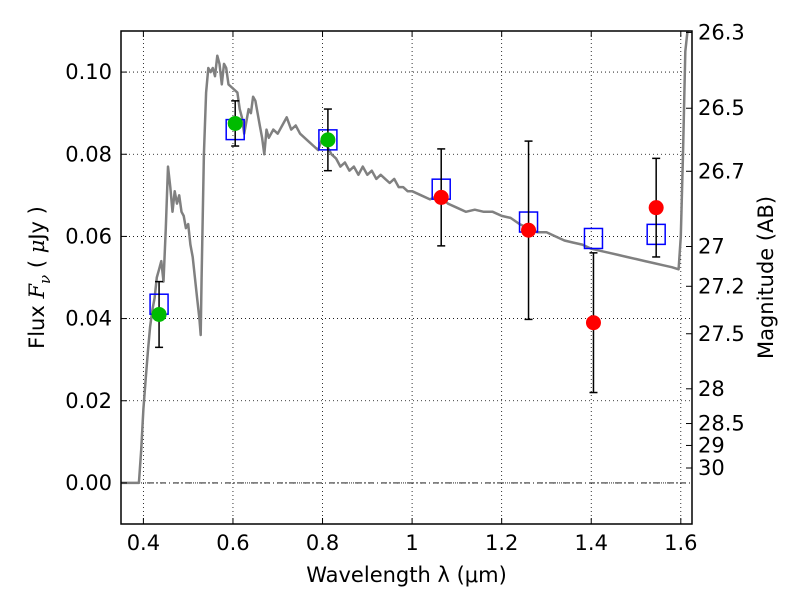 The width and height of the screenshot is (800, 600). I want to click on y-tick-label: 0.10, so click(88, 72).